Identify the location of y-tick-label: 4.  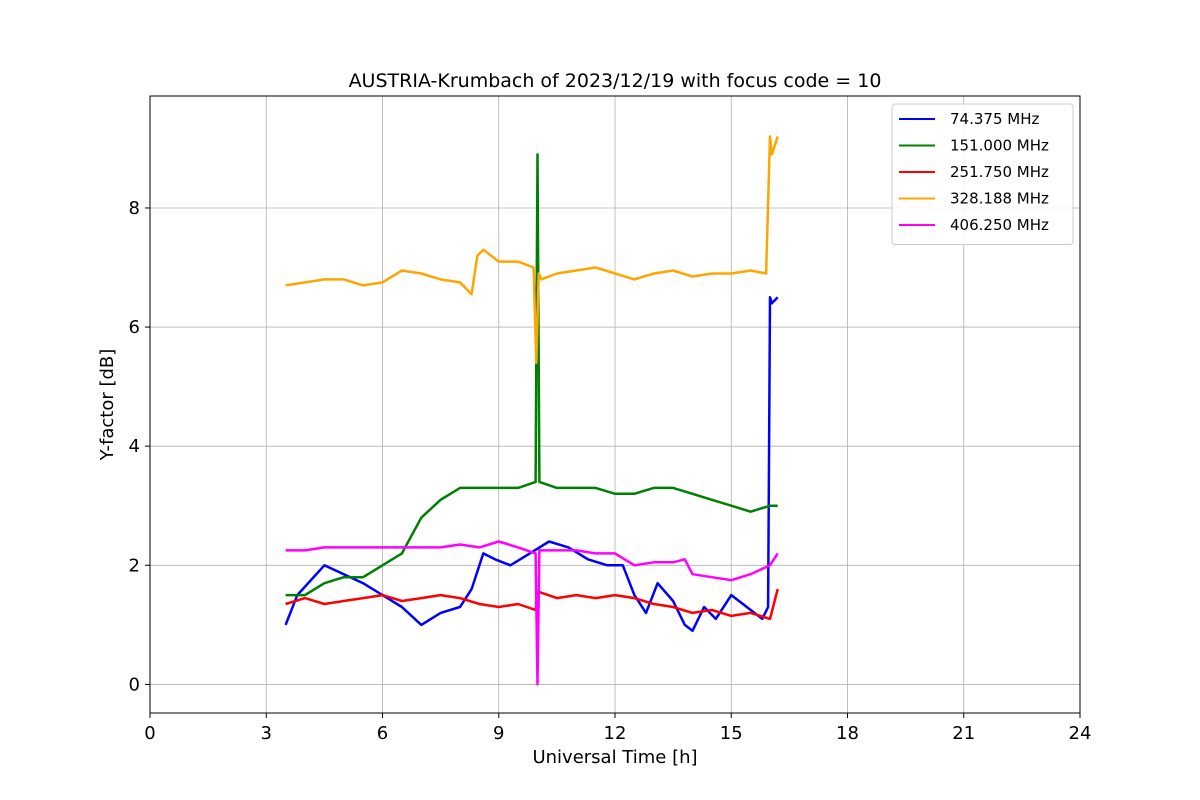
(134, 446).